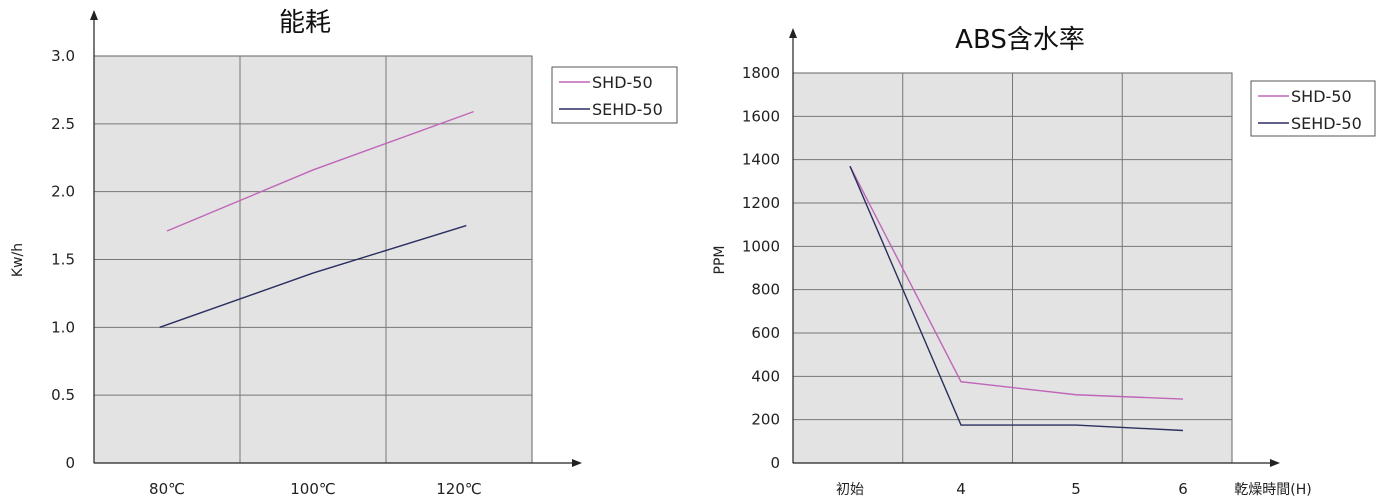 The image size is (1383, 501). Describe the element at coordinates (63, 56) in the screenshot. I see `y-tick-label: 3.0` at that location.